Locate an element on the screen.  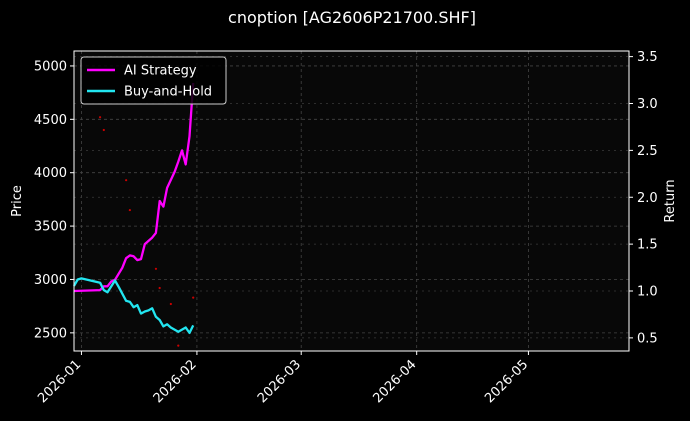
y-tick-label-right: 0.5 is located at coordinates (647, 338).